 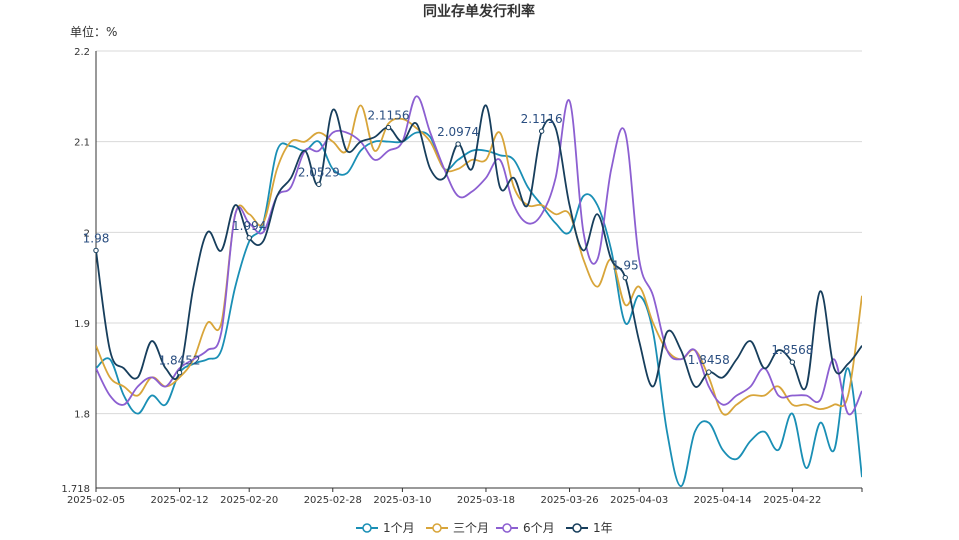 What do you see at coordinates (458, 132) in the screenshot?
I see `data-label: 2.0974` at bounding box center [458, 132].